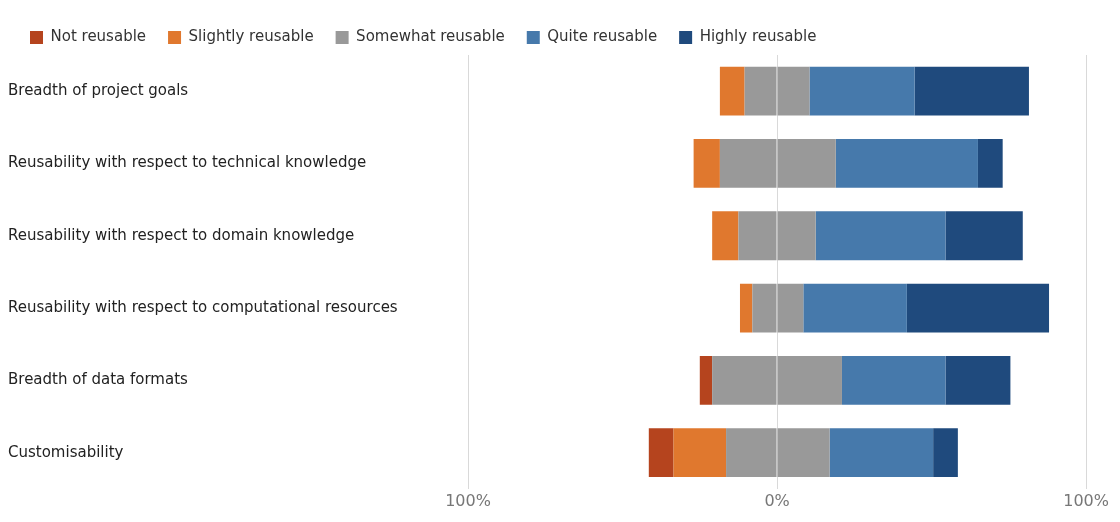 Image resolution: width=1120 pixels, height=522 pixels. What do you see at coordinates (602, 36) in the screenshot?
I see `legend-label: Quite reusable` at bounding box center [602, 36].